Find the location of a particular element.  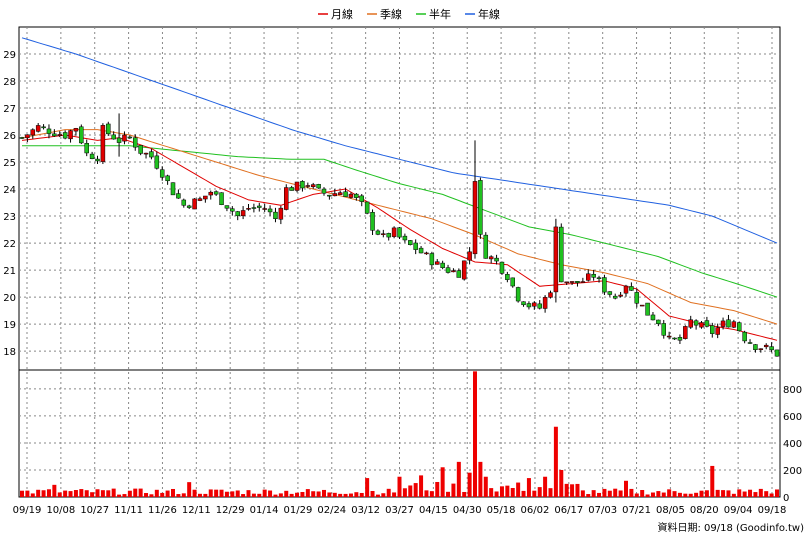

volume-tick-200: 200 is located at coordinates (792, 471).